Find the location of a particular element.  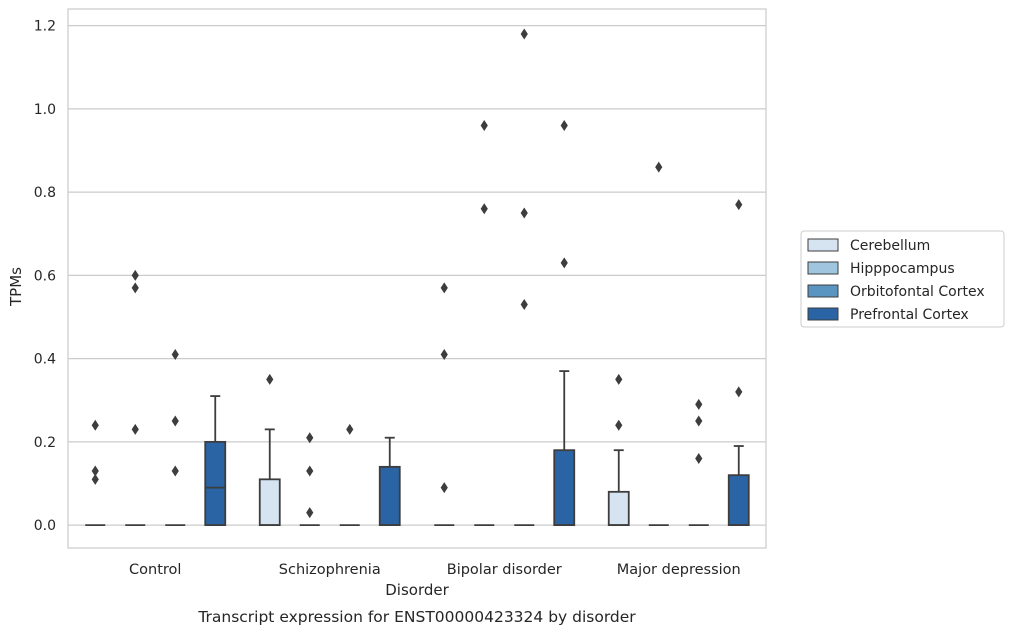

x-tick-label: Bipolar disorder is located at coordinates (504, 570).